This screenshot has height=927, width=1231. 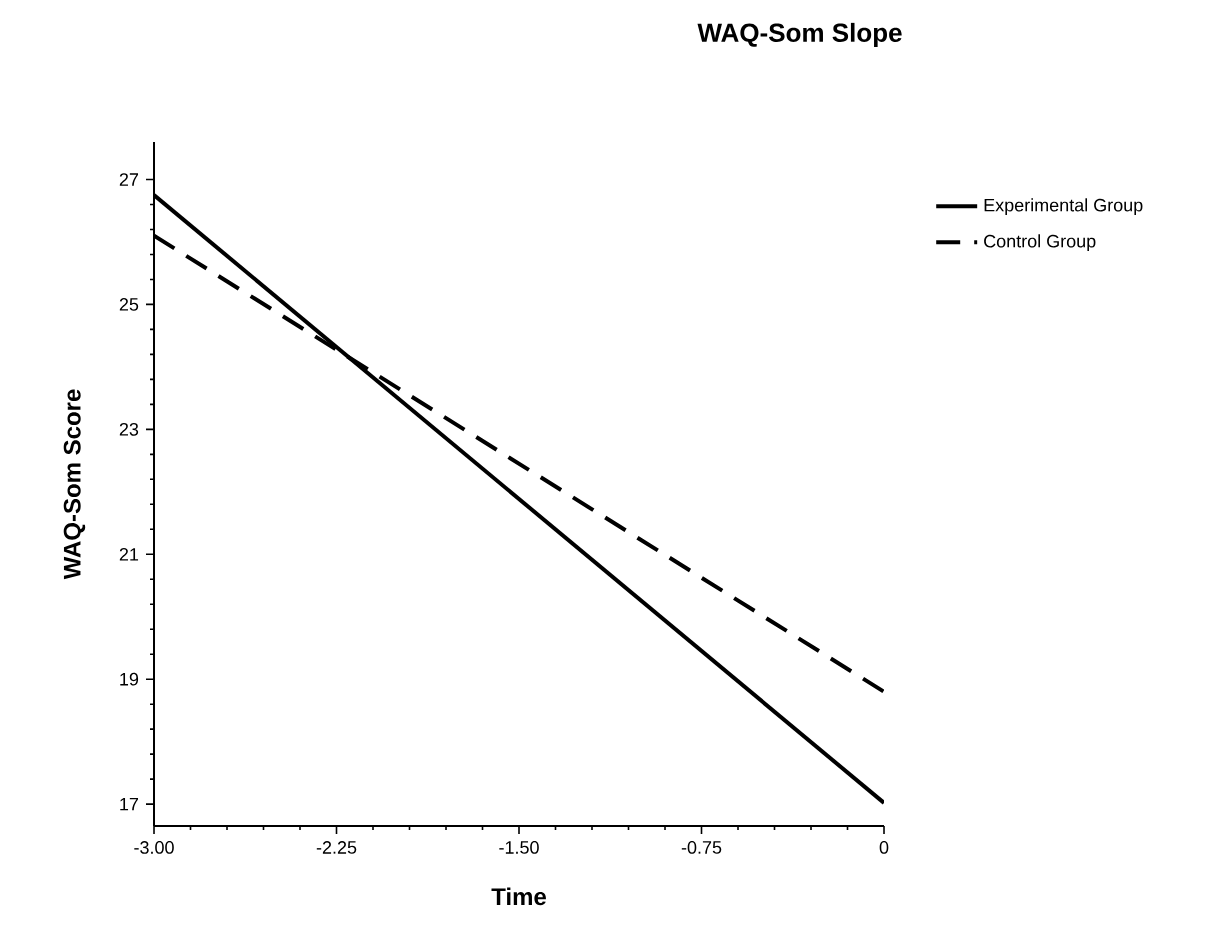 I want to click on y-tick-label: 27, so click(x=129, y=179).